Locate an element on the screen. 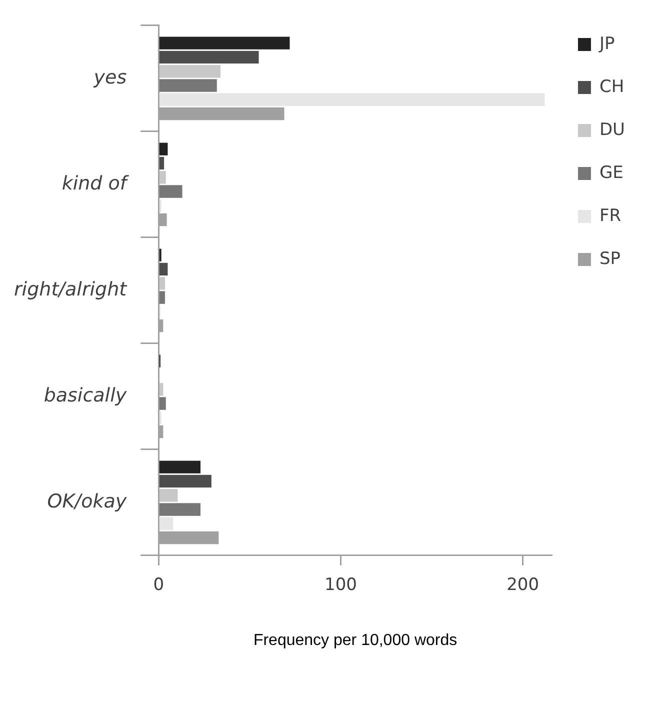 This screenshot has width=645, height=704. legend-label: DU is located at coordinates (612, 130).